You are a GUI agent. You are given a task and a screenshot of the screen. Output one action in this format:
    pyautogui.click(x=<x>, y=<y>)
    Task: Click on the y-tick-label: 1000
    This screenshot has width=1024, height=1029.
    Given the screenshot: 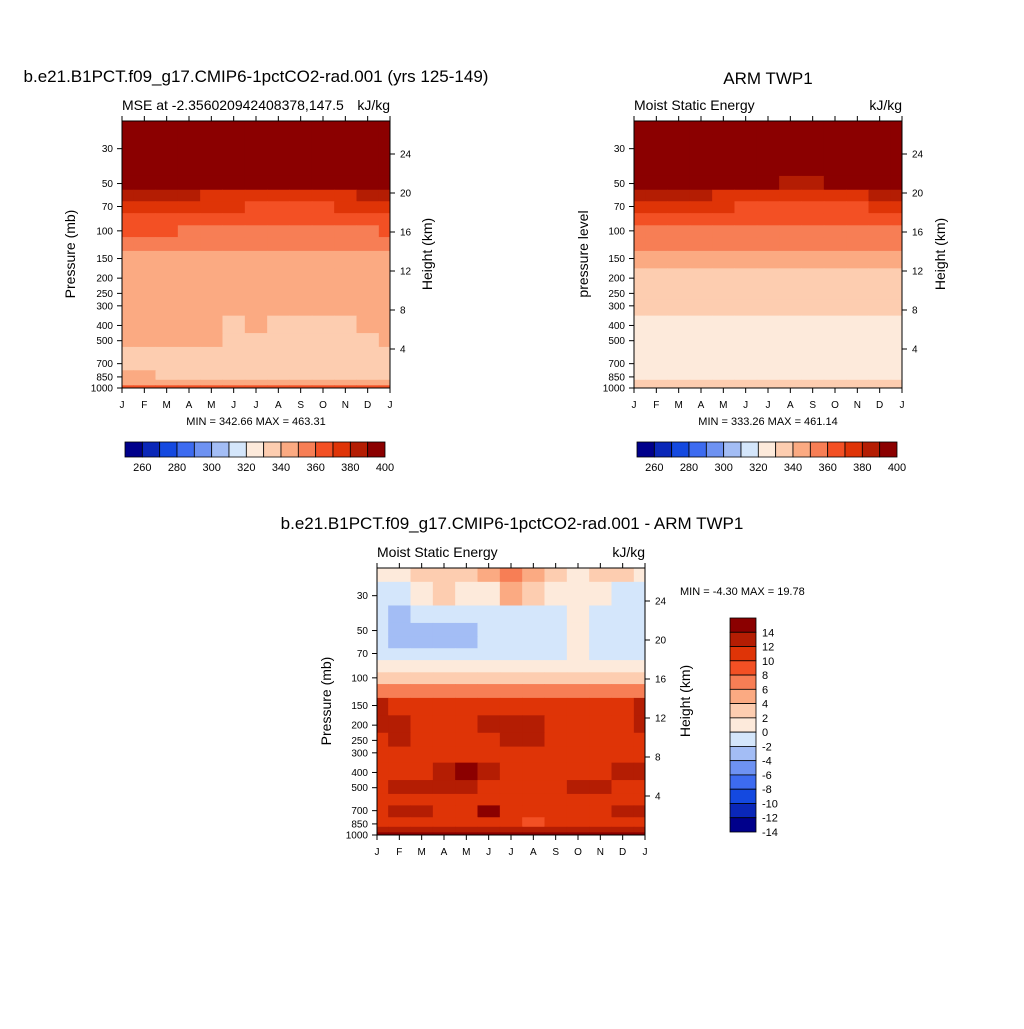 What is the action you would take?
    pyautogui.click(x=614, y=389)
    